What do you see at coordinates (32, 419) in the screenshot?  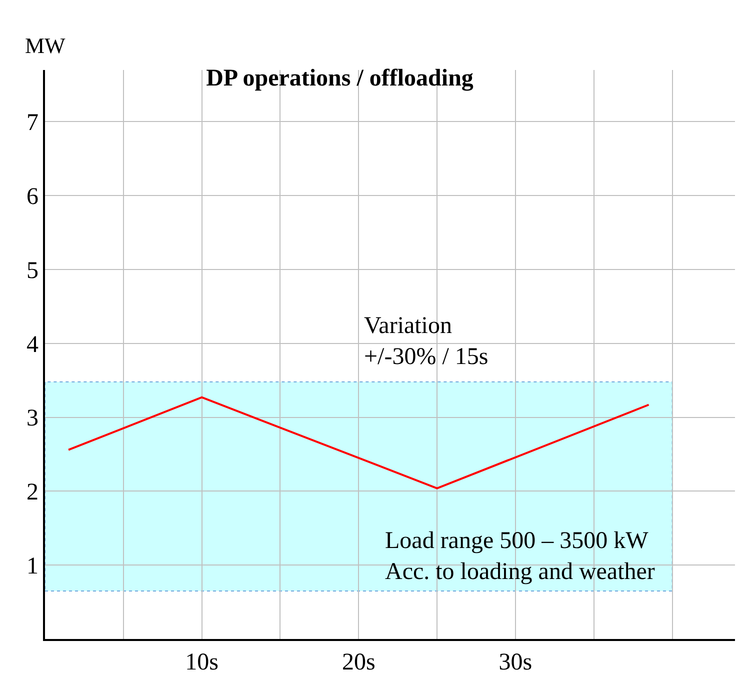 I see `y-tick-label: 3` at bounding box center [32, 419].